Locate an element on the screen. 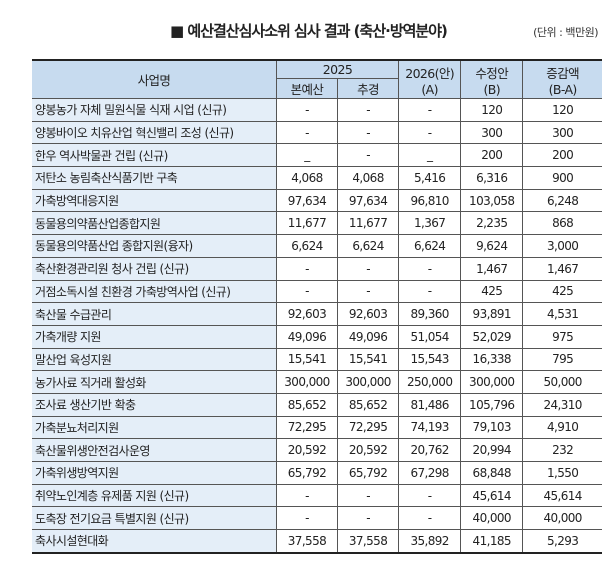  difference-cell: 300 is located at coordinates (562, 132).